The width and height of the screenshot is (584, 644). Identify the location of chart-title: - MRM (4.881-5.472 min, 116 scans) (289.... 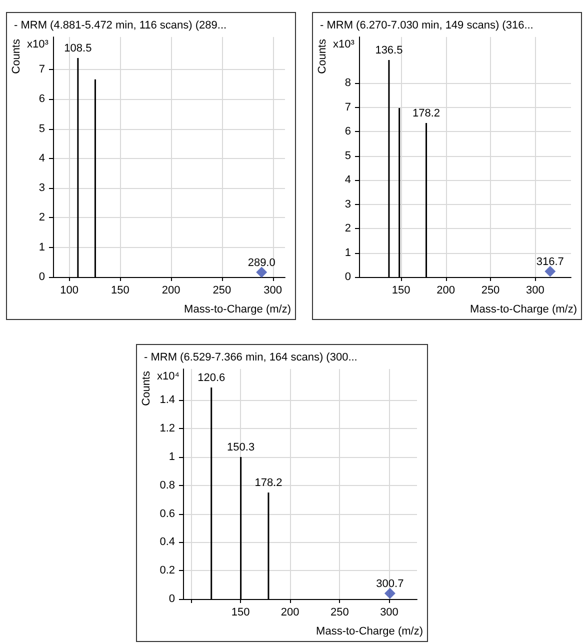
(120, 26).